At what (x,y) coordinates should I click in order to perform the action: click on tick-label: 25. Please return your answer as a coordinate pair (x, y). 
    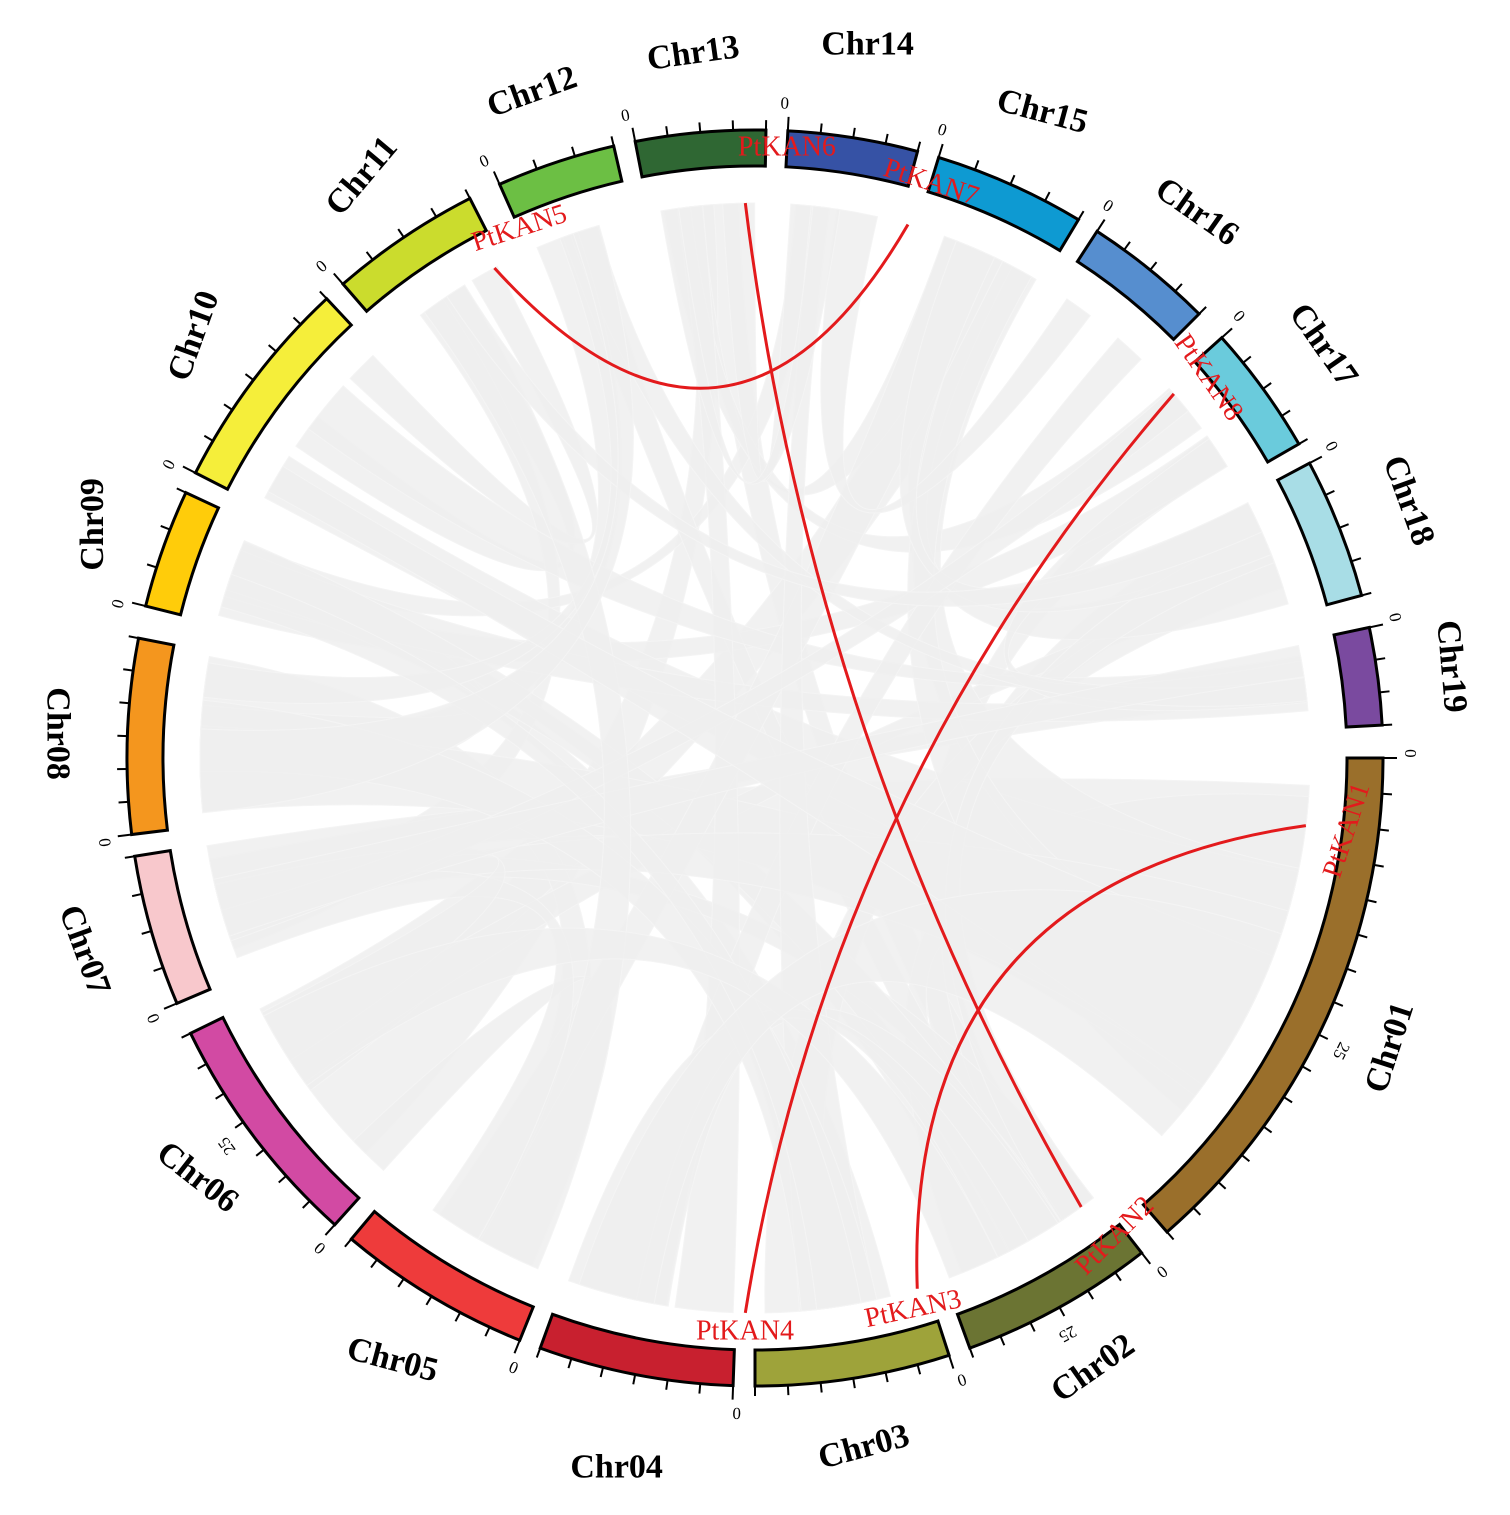
    Looking at the image, I should click on (1068, 1334).